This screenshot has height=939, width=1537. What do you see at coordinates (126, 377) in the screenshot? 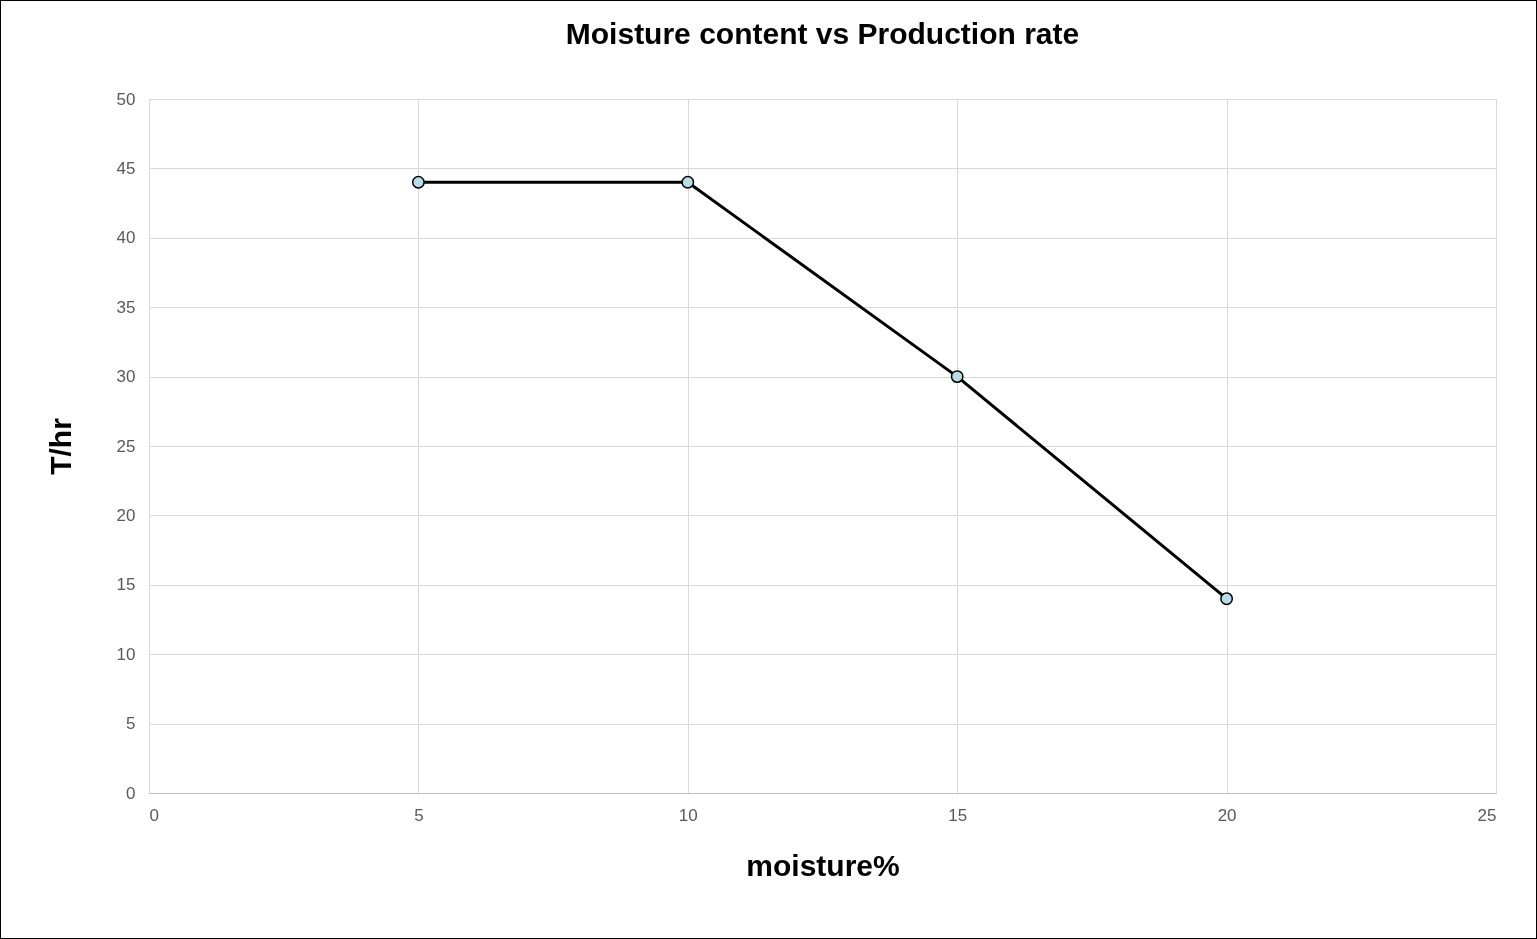
I see `y-tick-label: 30` at bounding box center [126, 377].